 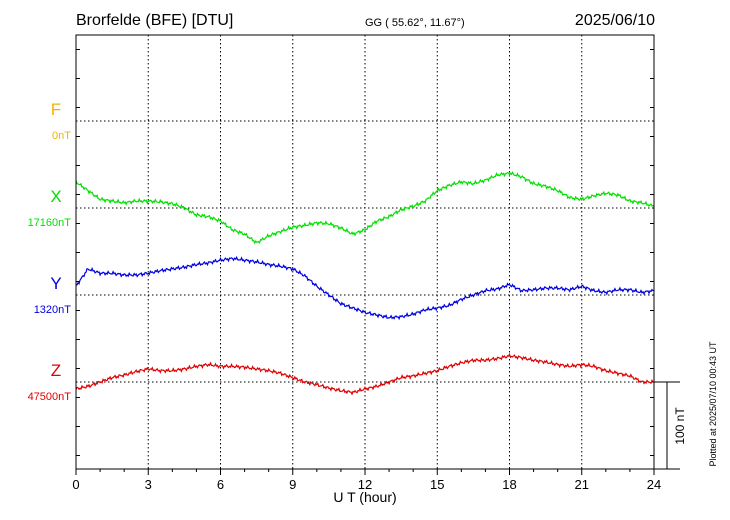 What do you see at coordinates (654, 484) in the screenshot?
I see `x-tick-label: 24` at bounding box center [654, 484].